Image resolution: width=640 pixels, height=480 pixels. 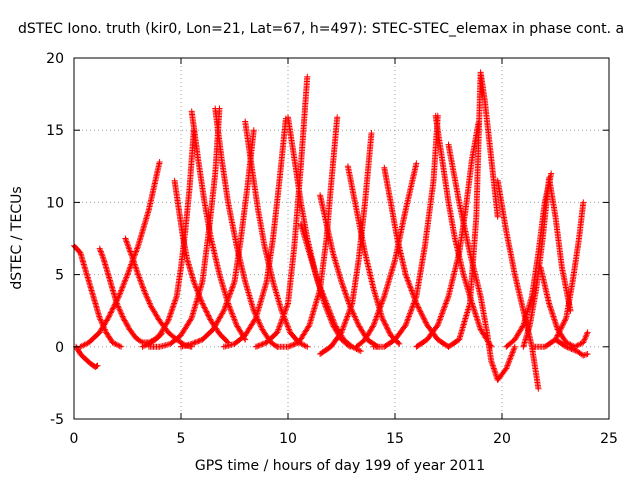 I want to click on x-tick-label: 0, so click(x=74, y=439).